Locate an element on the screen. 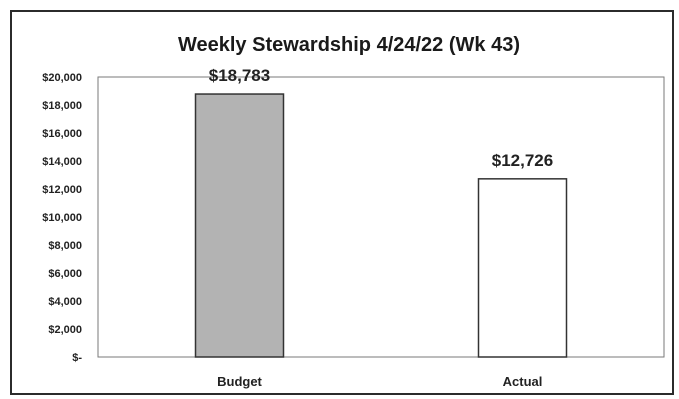 This screenshot has height=399, width=679. data-label: $18,783 is located at coordinates (239, 75).